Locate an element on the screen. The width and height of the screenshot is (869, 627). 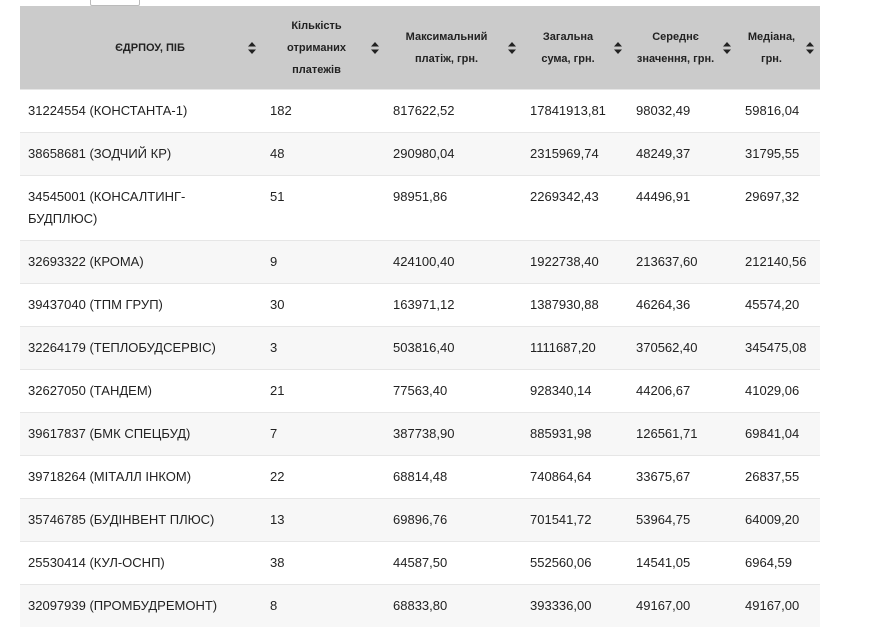
value-cell: 14541,05 is located at coordinates (682, 563).